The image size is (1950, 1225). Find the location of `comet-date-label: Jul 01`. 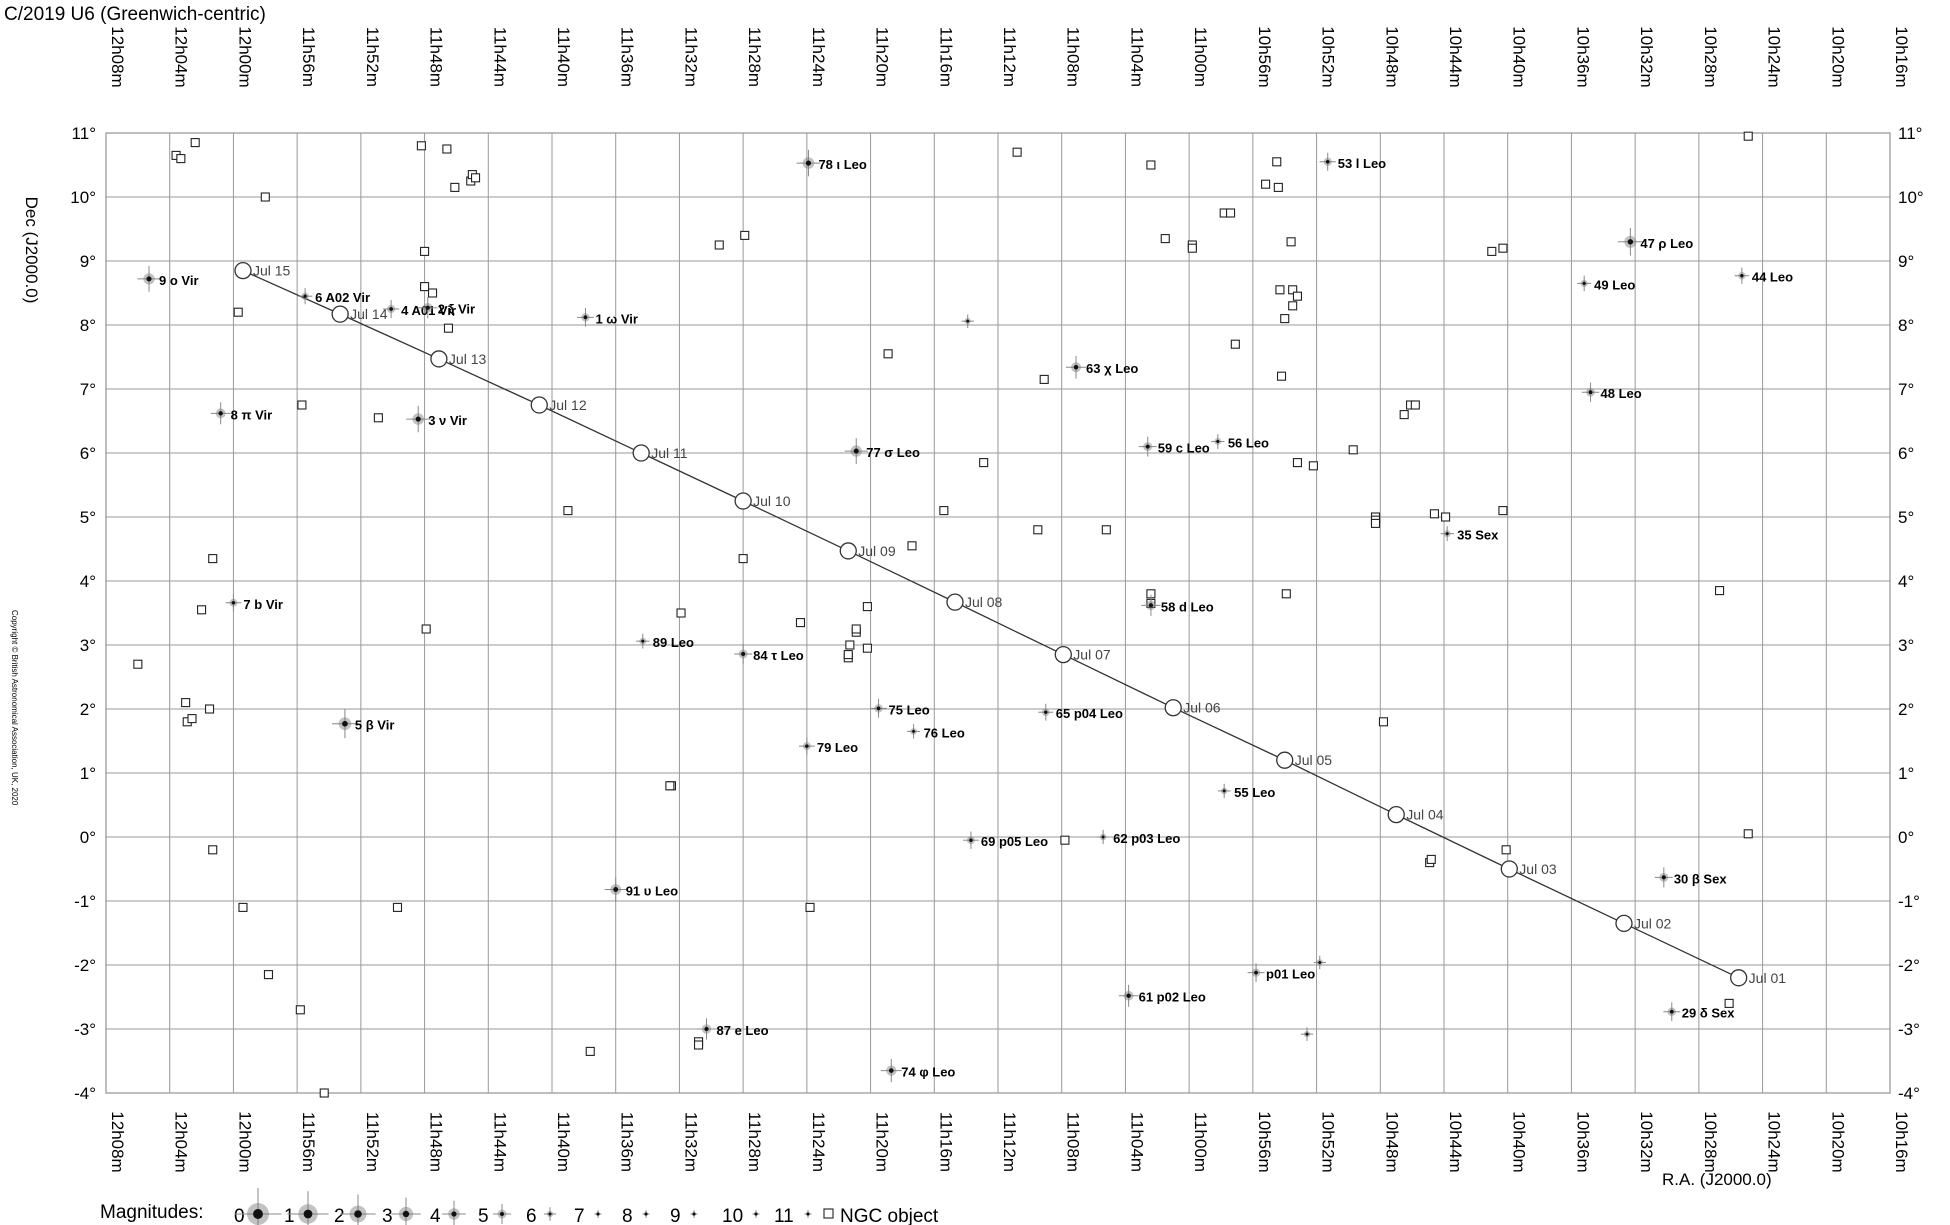

comet-date-label: Jul 01 is located at coordinates (1768, 978).